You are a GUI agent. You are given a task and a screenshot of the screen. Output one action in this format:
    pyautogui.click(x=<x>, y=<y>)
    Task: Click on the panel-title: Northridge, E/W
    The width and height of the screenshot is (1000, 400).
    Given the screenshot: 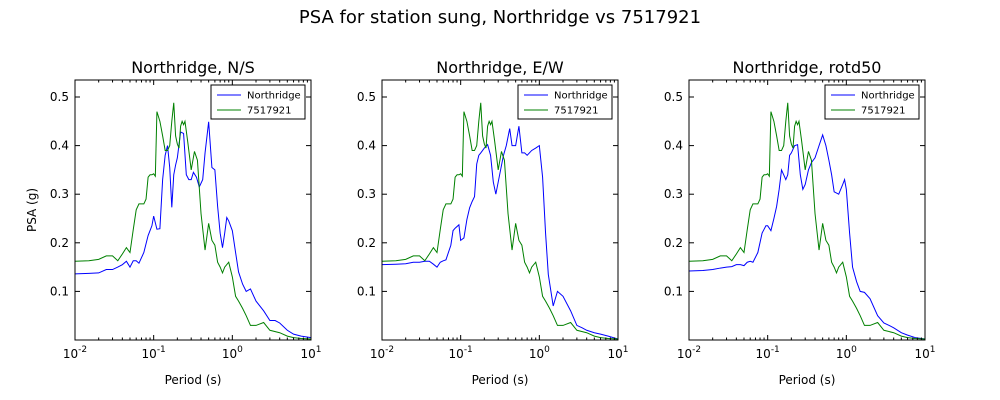 What is the action you would take?
    pyautogui.click(x=500, y=67)
    